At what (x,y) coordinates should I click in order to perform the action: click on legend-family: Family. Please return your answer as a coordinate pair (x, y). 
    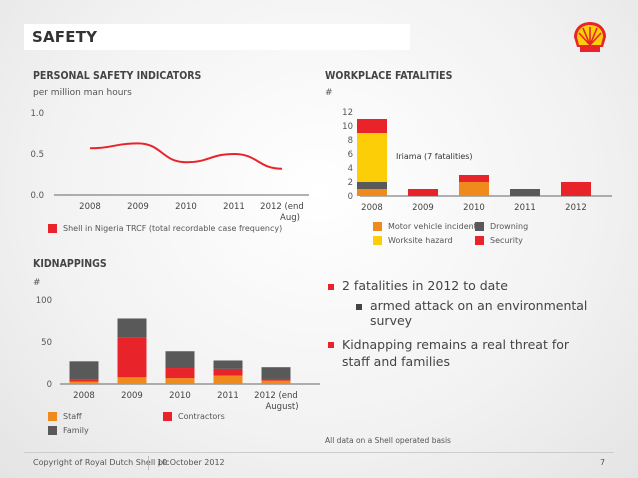
    Looking at the image, I should click on (68, 430).